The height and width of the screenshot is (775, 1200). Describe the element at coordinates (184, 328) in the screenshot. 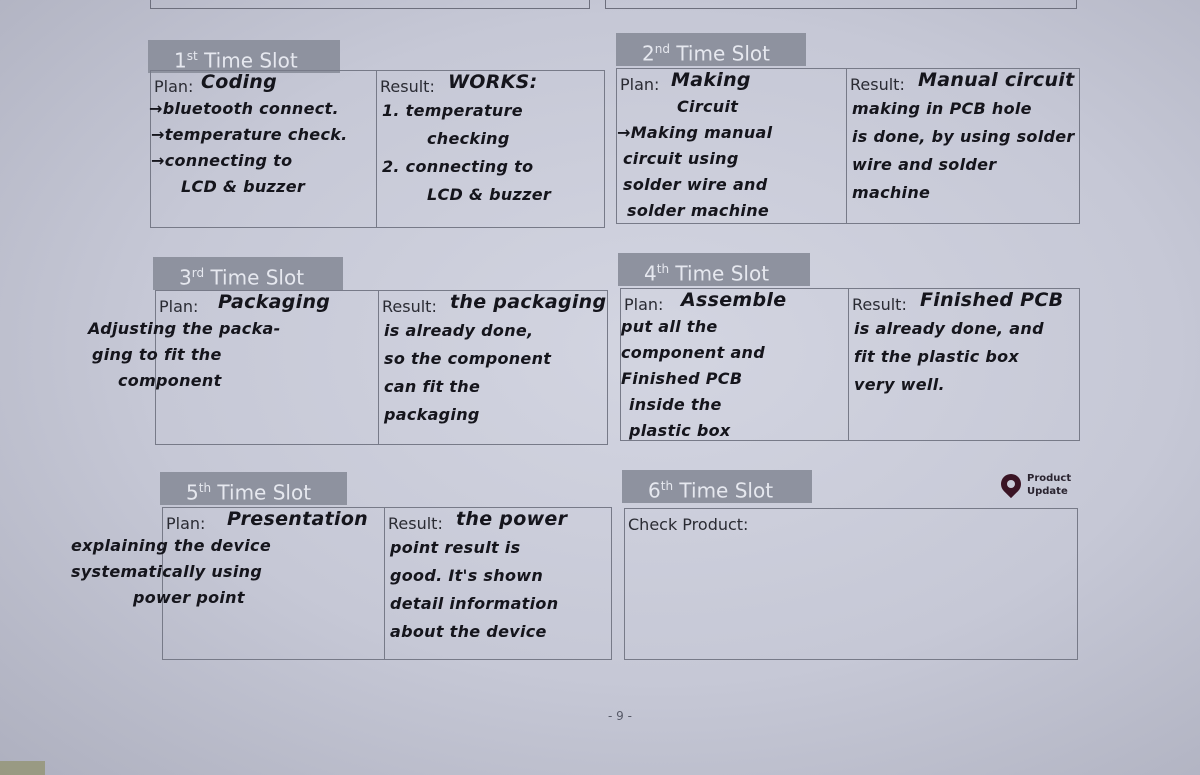

I see `plan-line: Adjusting the packa-` at that location.